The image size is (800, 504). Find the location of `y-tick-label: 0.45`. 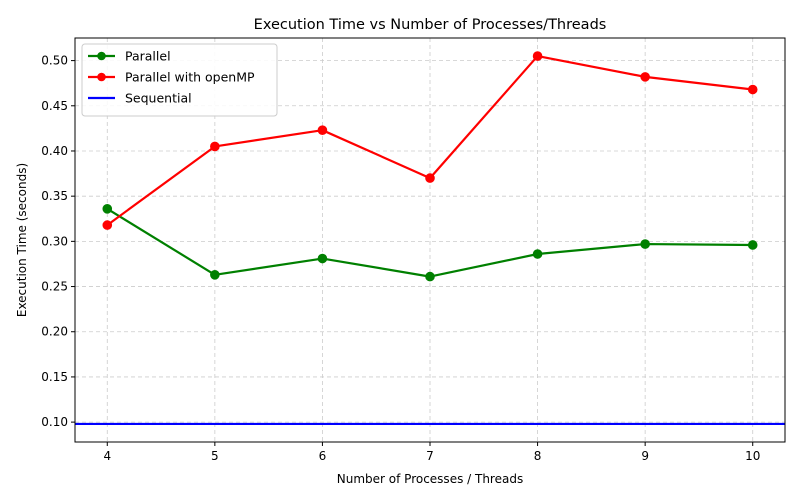

y-tick-label: 0.45 is located at coordinates (54, 106).